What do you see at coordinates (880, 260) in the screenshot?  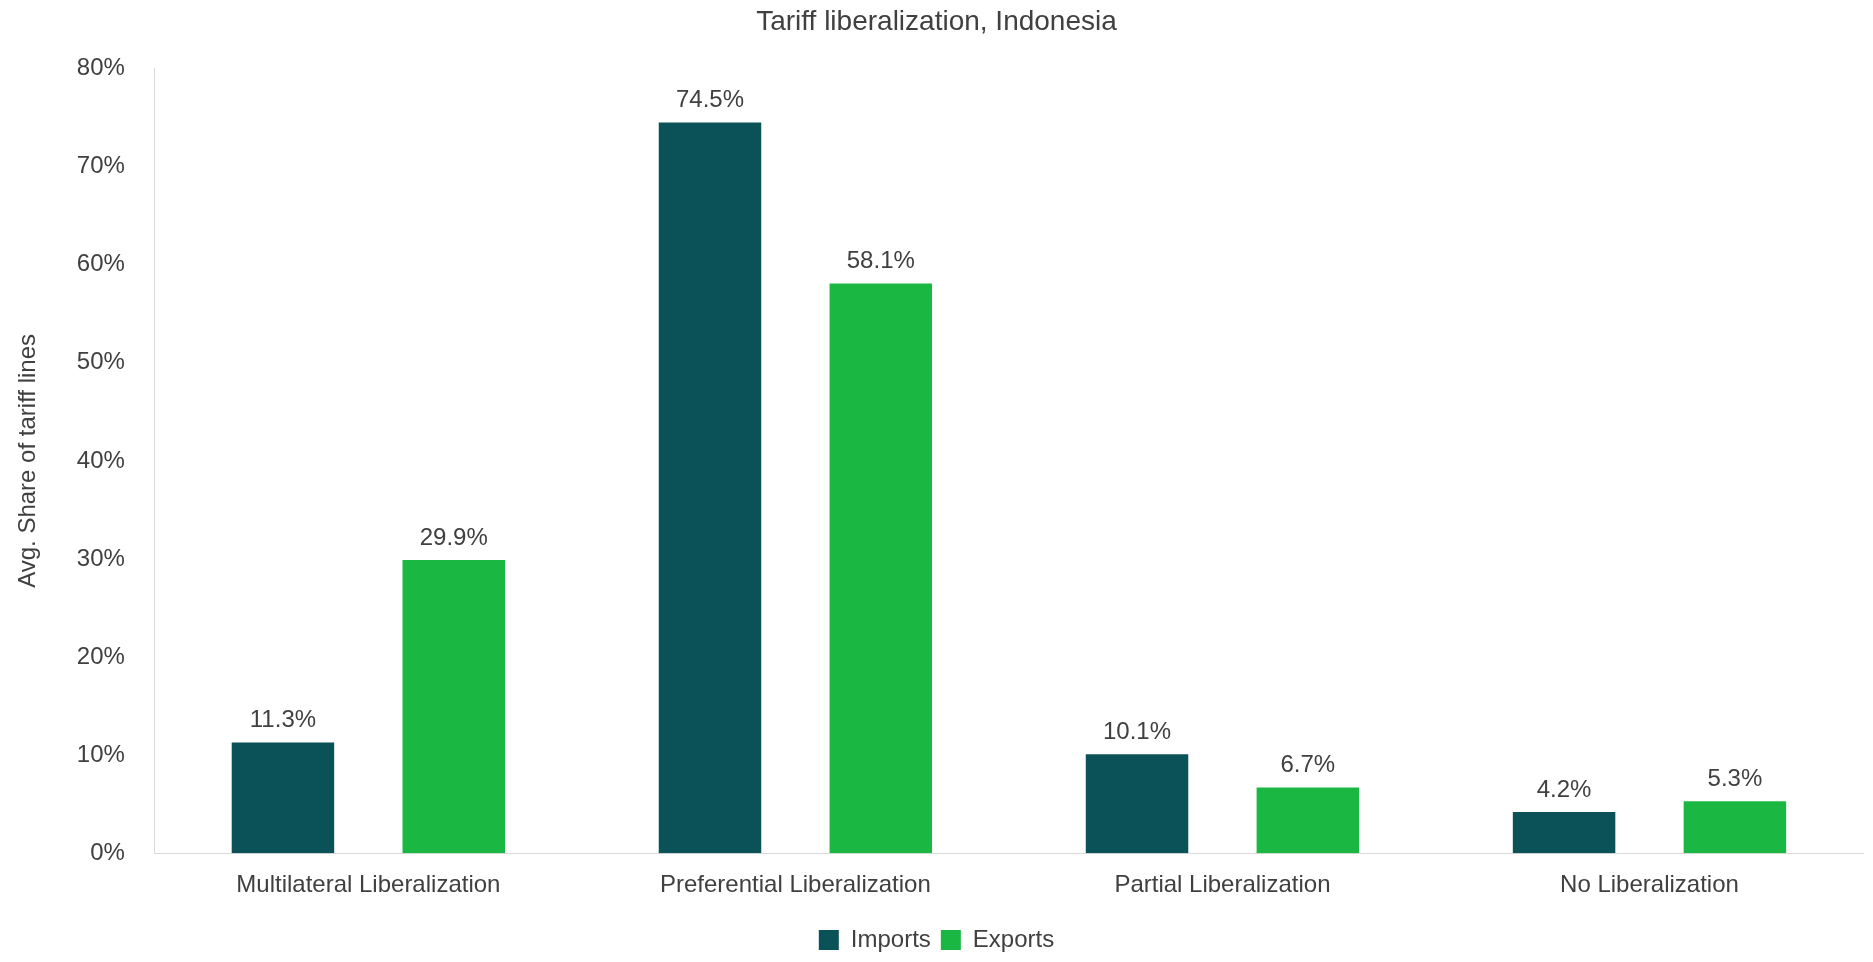 I see `data-label: 58.1%` at bounding box center [880, 260].